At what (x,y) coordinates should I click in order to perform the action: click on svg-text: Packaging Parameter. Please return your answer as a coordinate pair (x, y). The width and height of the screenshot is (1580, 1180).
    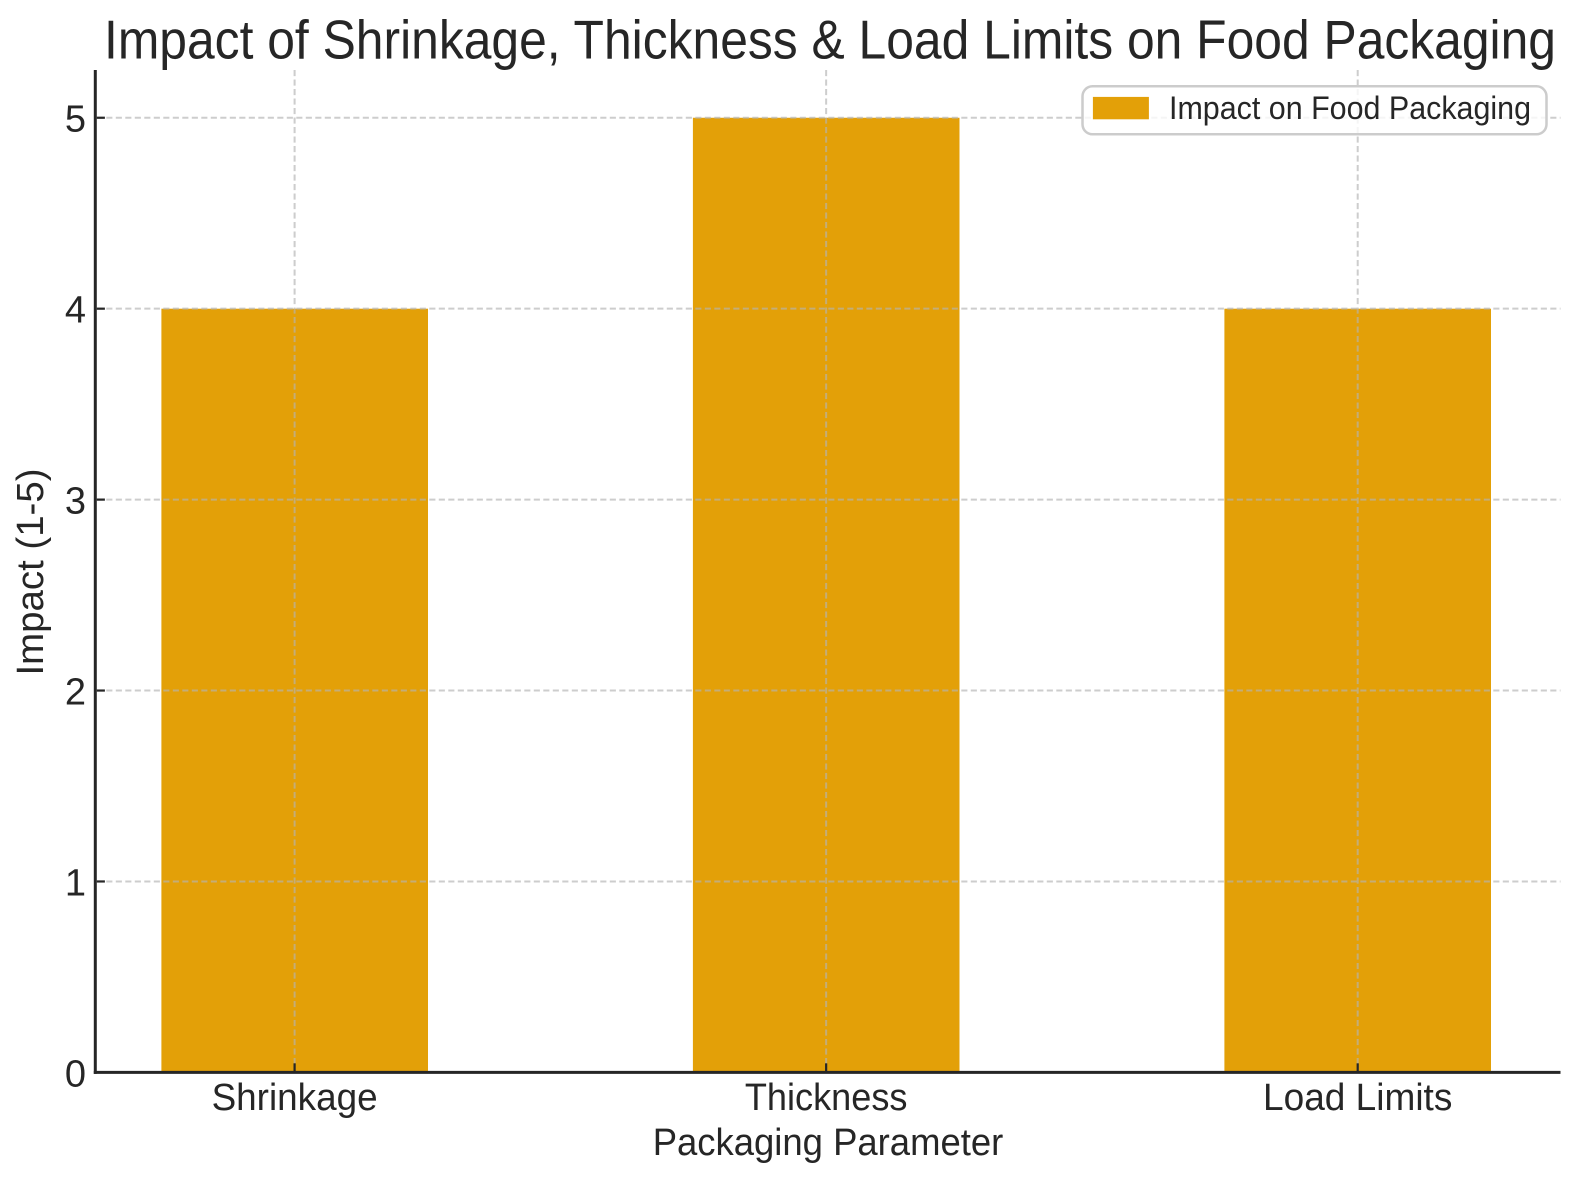
    Looking at the image, I should click on (828, 1143).